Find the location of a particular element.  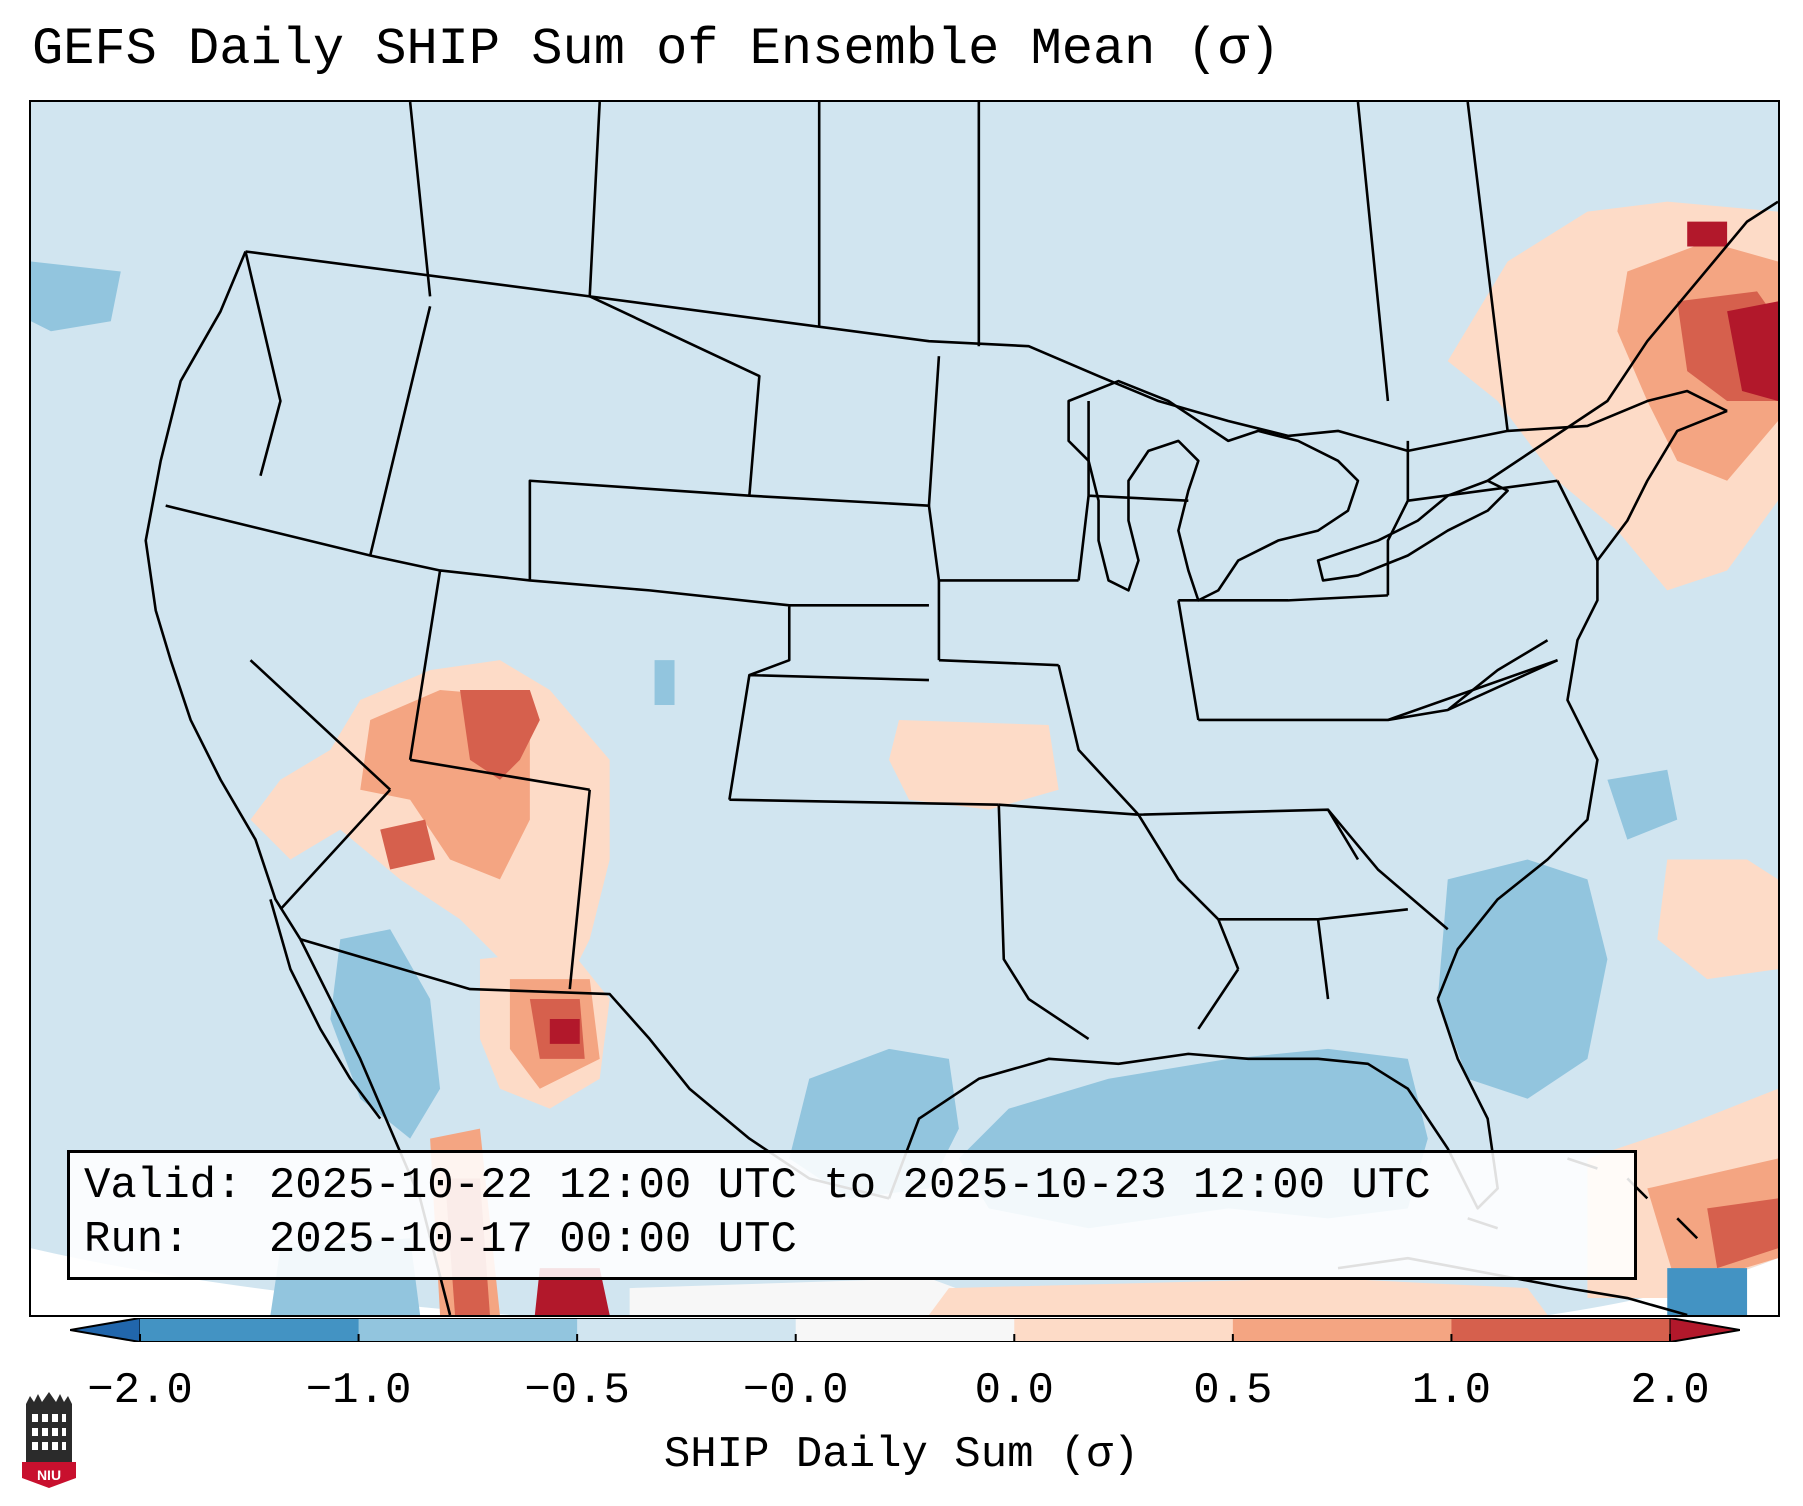

colorbar-tick-label: −1.0 is located at coordinates (358, 1391).